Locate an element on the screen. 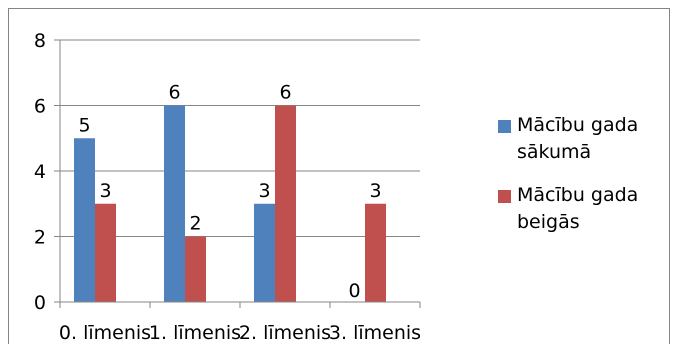  y-tick-label-4: 4 is located at coordinates (40, 172).